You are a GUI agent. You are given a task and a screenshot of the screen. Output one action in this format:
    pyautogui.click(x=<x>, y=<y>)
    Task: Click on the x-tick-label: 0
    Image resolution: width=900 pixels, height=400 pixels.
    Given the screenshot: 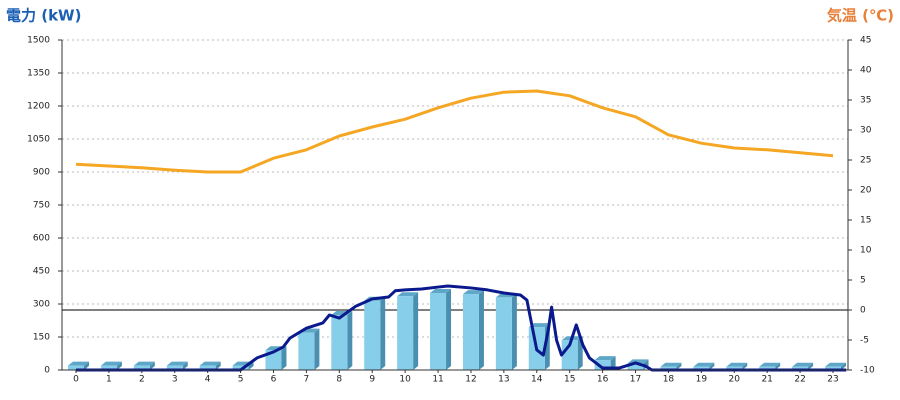 What is the action you would take?
    pyautogui.click(x=76, y=380)
    